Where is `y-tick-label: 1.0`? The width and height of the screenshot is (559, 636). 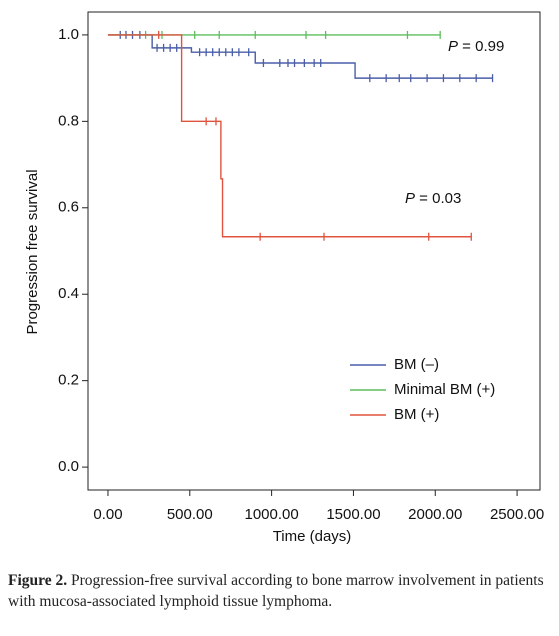 y-tick-label: 1.0 is located at coordinates (68, 34).